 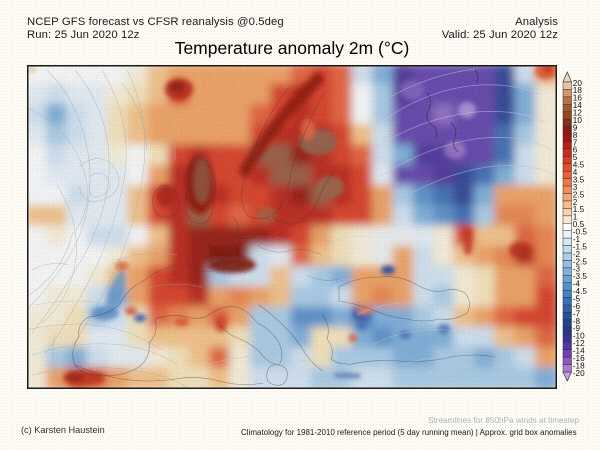 I want to click on svg-text: 1, so click(x=575, y=217).